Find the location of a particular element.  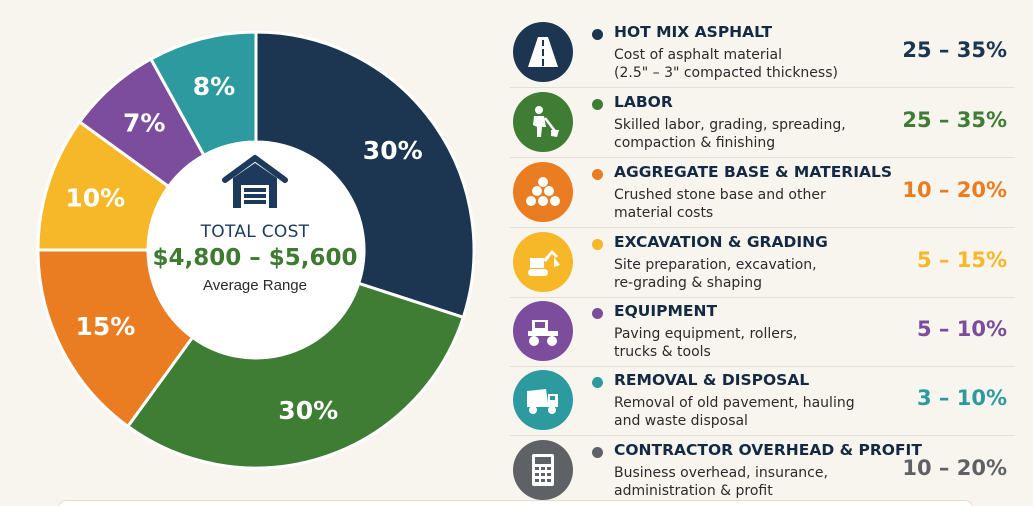

legend-description-line: administration & profit is located at coordinates (693, 491).